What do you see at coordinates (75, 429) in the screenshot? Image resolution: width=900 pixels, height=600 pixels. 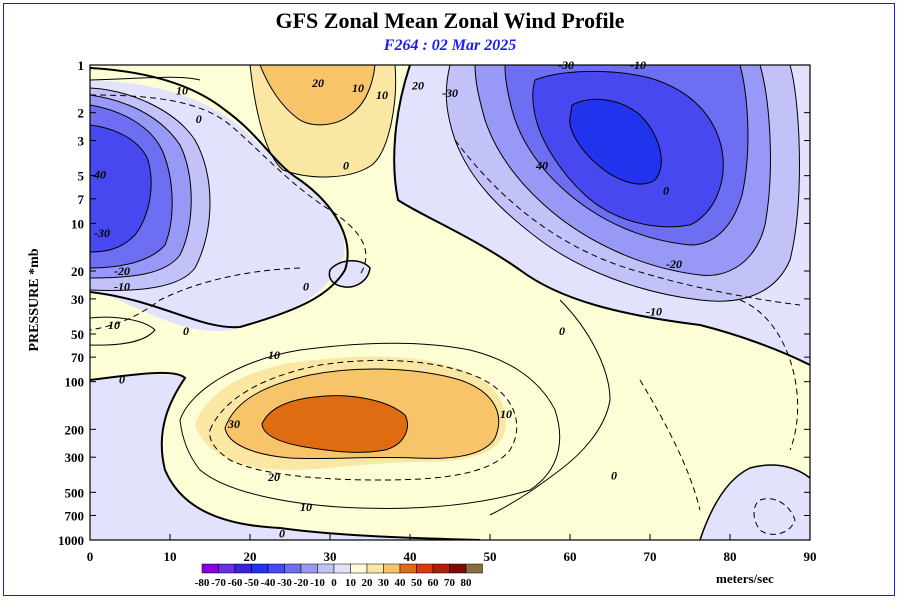 I see `y-tick-label: 200` at bounding box center [75, 429].